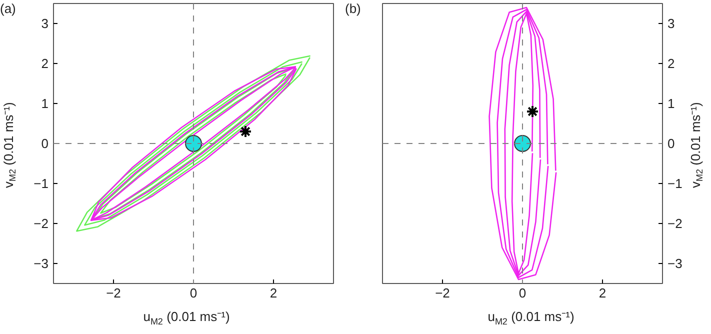 Image resolution: width=711 pixels, height=334 pixels. I want to click on y2-tick-label: 3, so click(671, 23).